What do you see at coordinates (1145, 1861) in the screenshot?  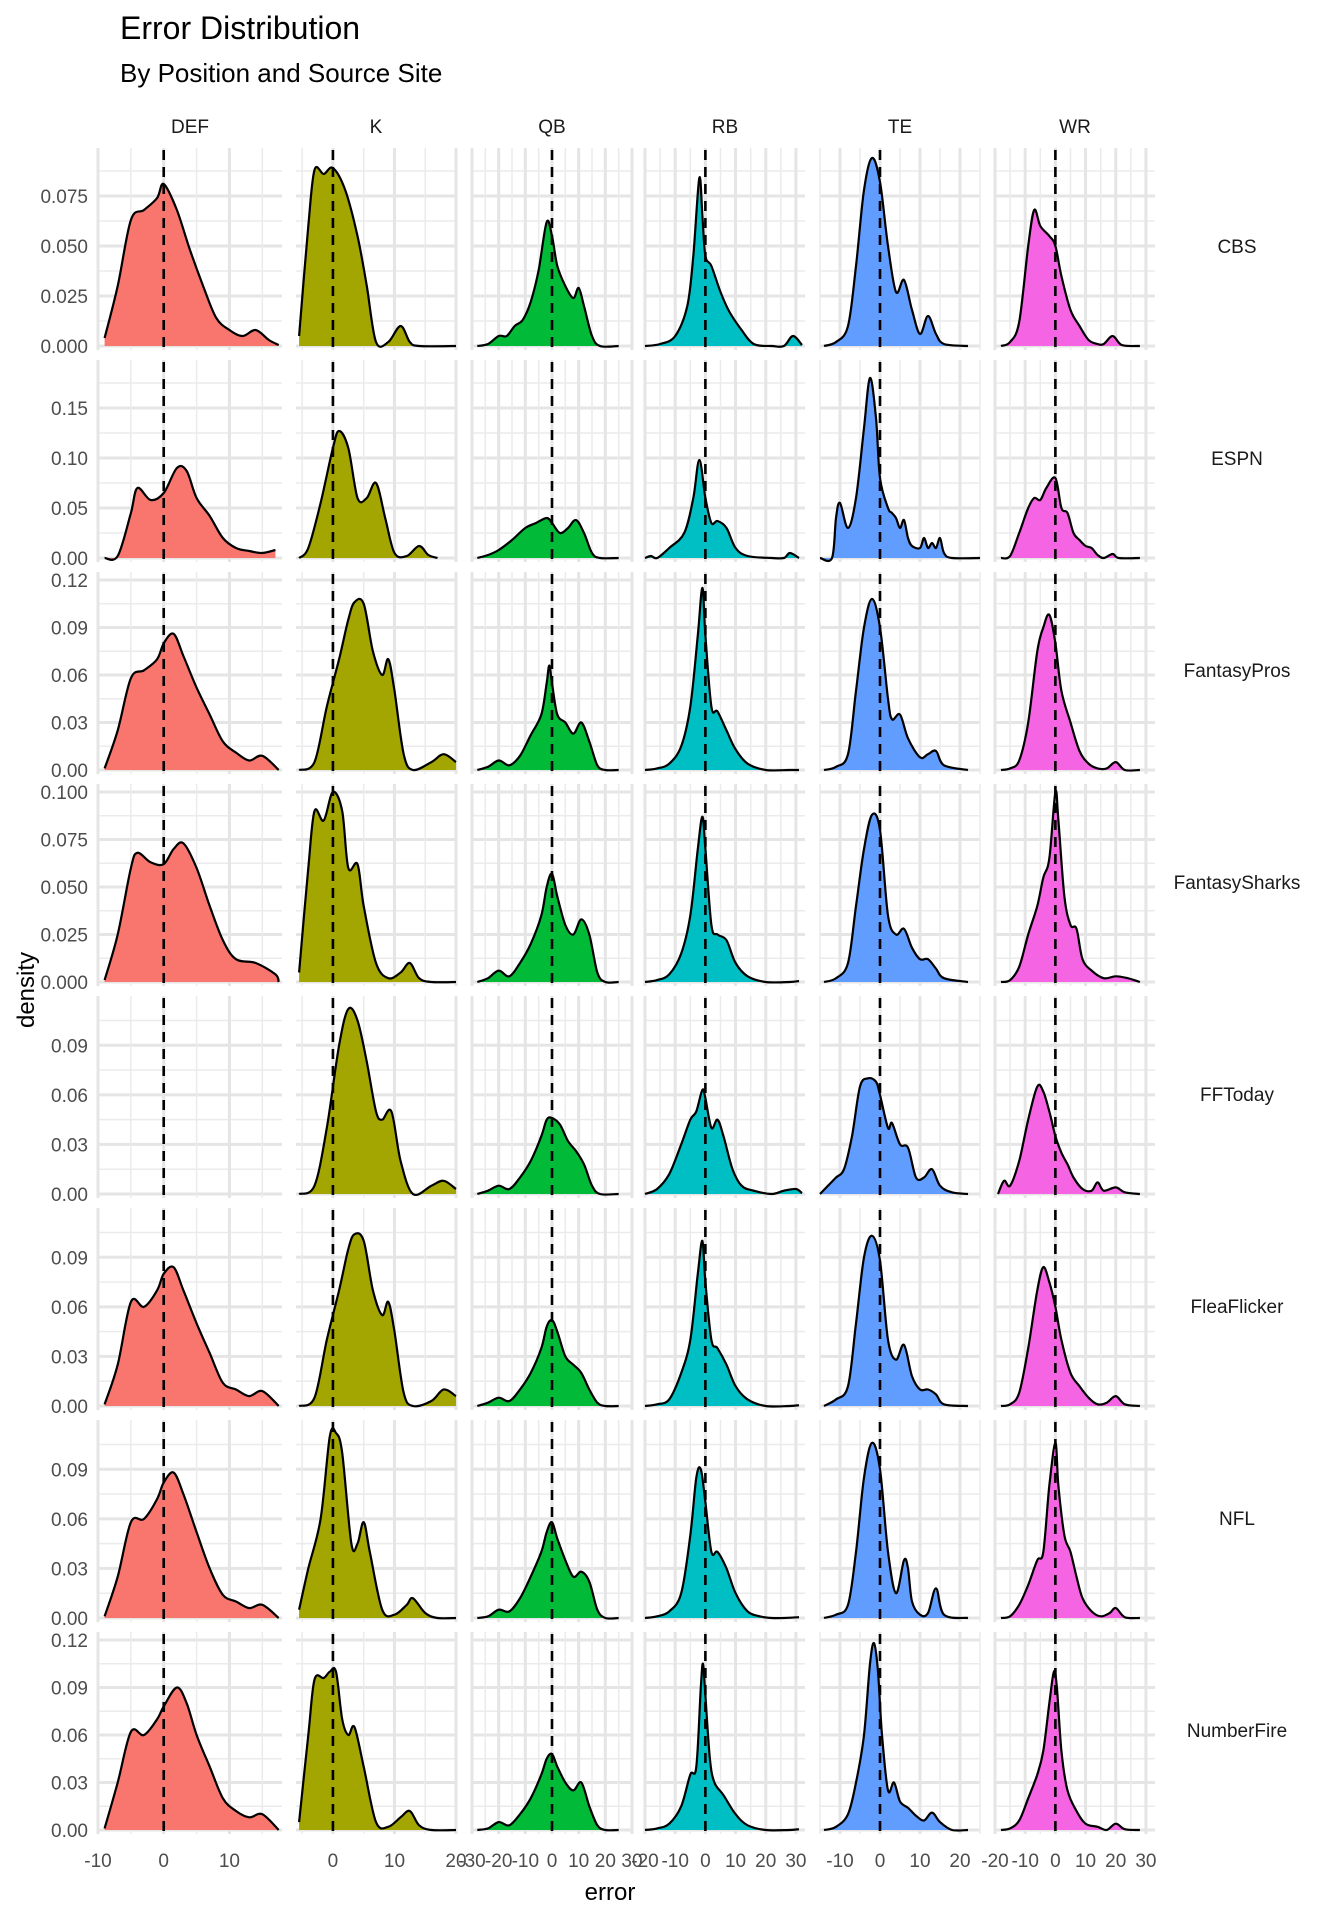 I see `x-tick-label: 30` at bounding box center [1145, 1861].